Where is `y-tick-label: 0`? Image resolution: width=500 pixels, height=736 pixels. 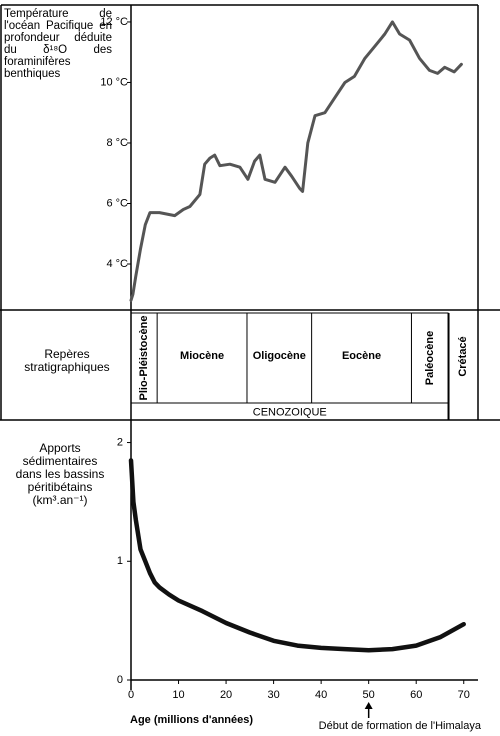
y-tick-label: 0 is located at coordinates (120, 680).